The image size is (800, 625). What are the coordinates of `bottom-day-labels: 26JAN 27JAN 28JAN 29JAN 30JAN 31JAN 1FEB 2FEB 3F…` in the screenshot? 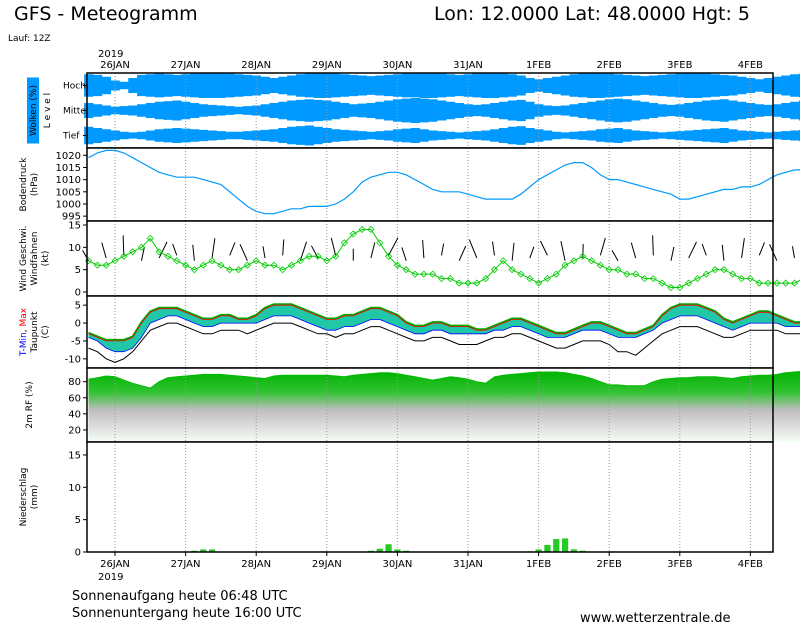 It's located at (431, 564).